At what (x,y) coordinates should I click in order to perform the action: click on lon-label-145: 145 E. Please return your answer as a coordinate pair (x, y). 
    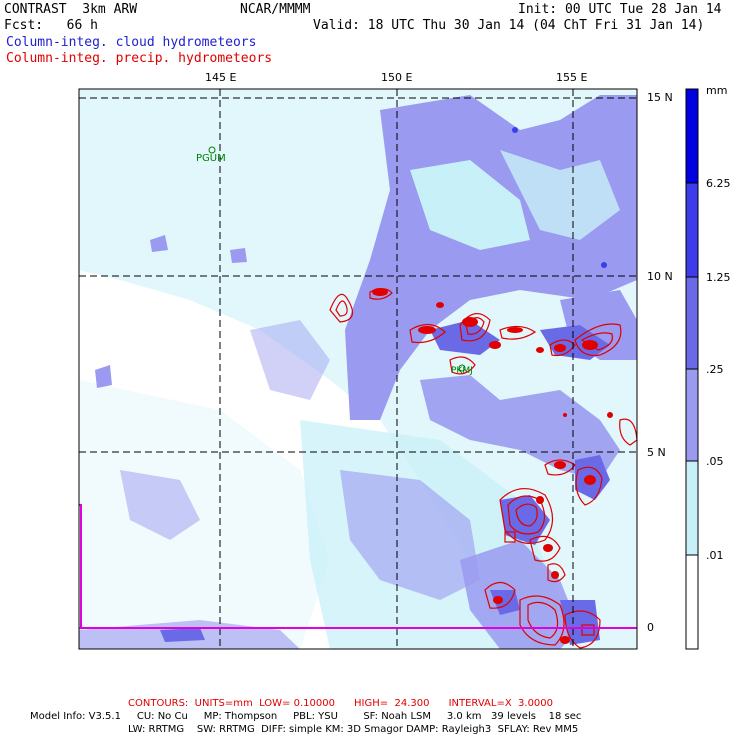
    Looking at the image, I should click on (221, 77).